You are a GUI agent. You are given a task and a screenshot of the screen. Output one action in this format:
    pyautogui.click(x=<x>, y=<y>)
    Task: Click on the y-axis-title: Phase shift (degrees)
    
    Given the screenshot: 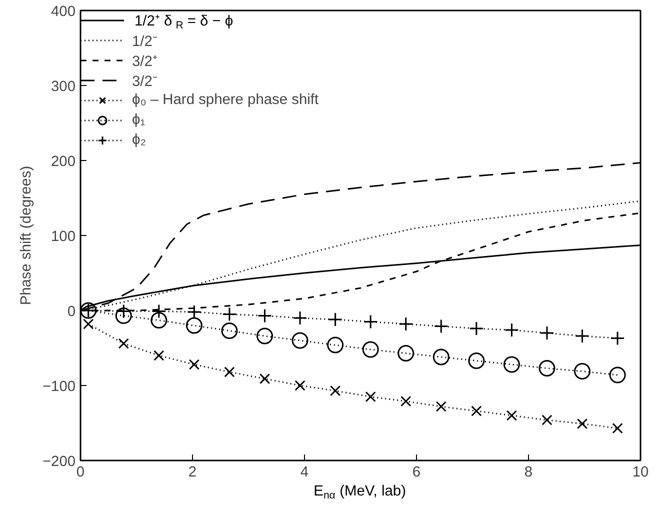 What is the action you would take?
    pyautogui.click(x=26, y=236)
    